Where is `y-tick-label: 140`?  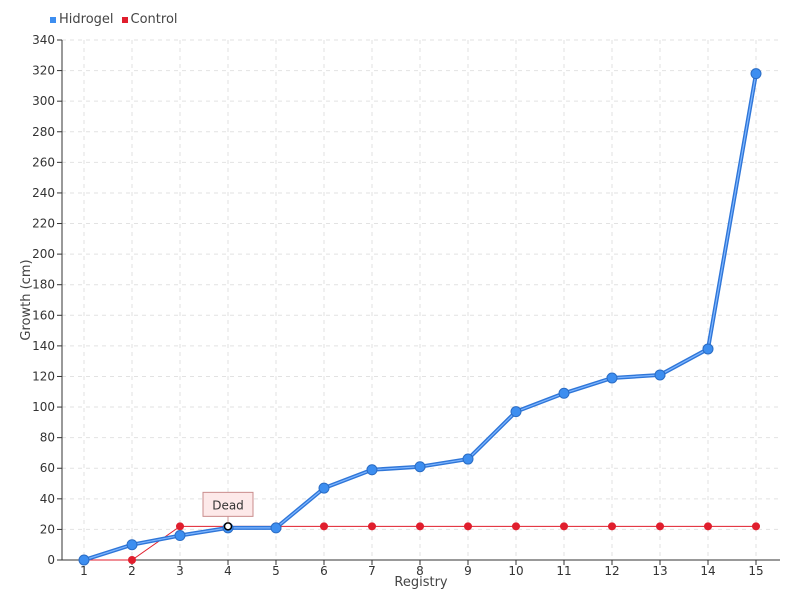
y-tick-label: 140 is located at coordinates (43, 346).